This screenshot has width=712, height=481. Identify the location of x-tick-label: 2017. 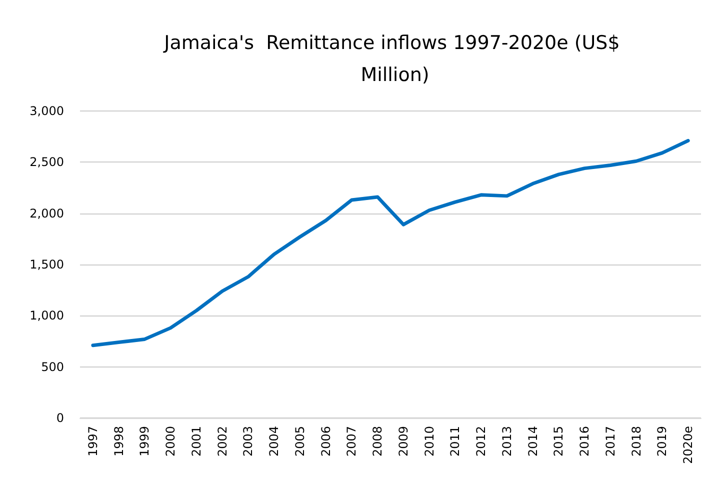
(610, 441).